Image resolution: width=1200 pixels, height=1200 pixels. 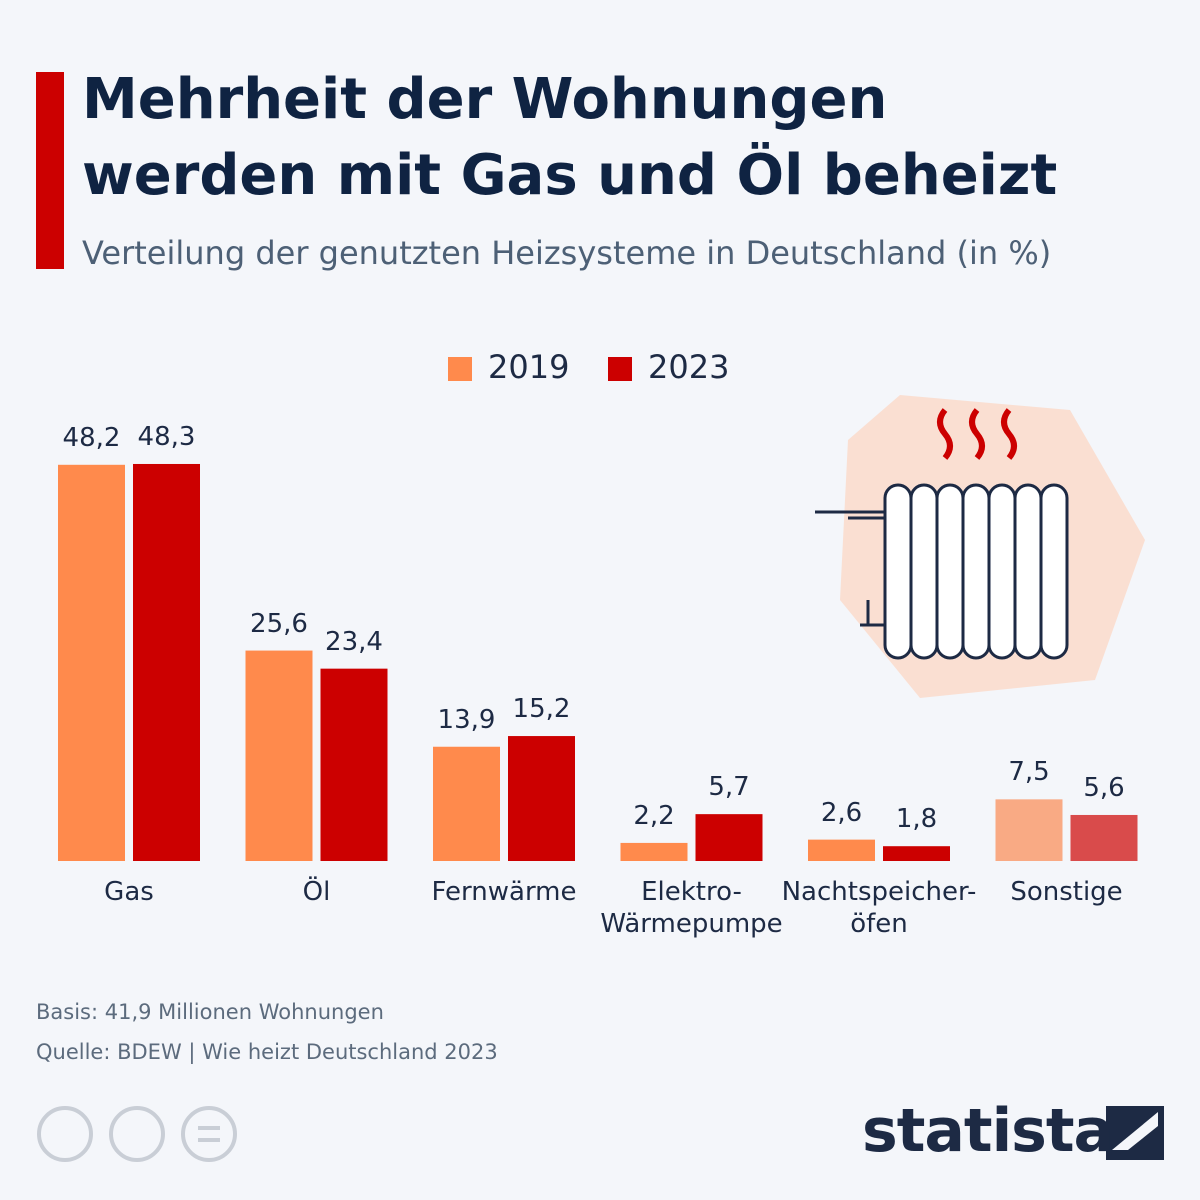 I want to click on value-label: 7,5, so click(x=1029, y=772).